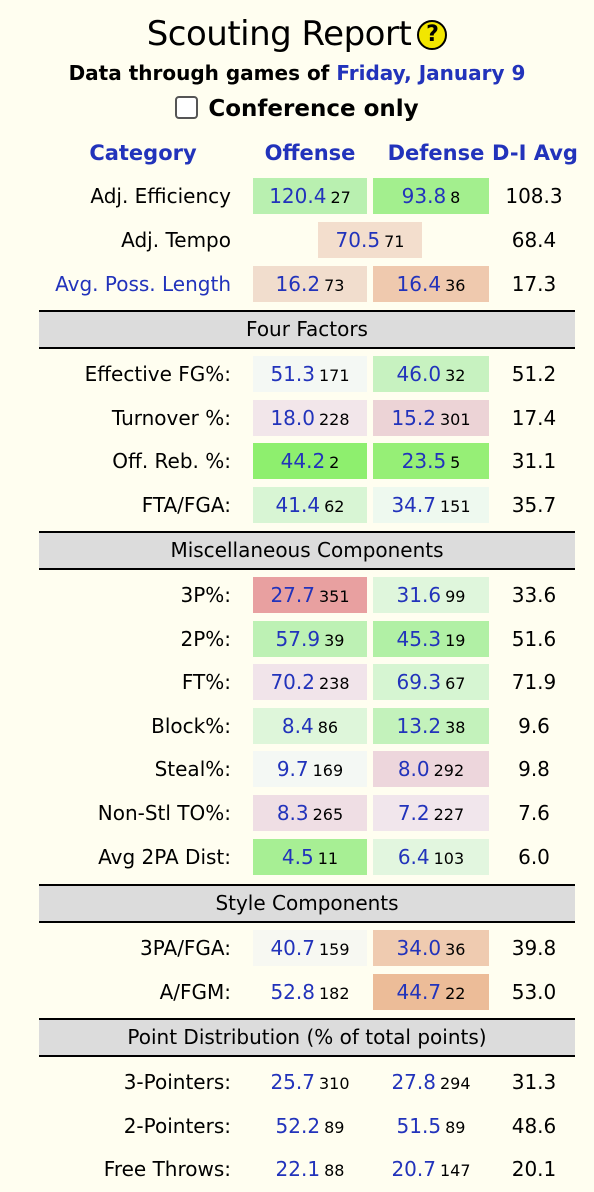 This screenshot has height=1192, width=594. Describe the element at coordinates (455, 197) in the screenshot. I see `defense-cell-rank: 8` at that location.